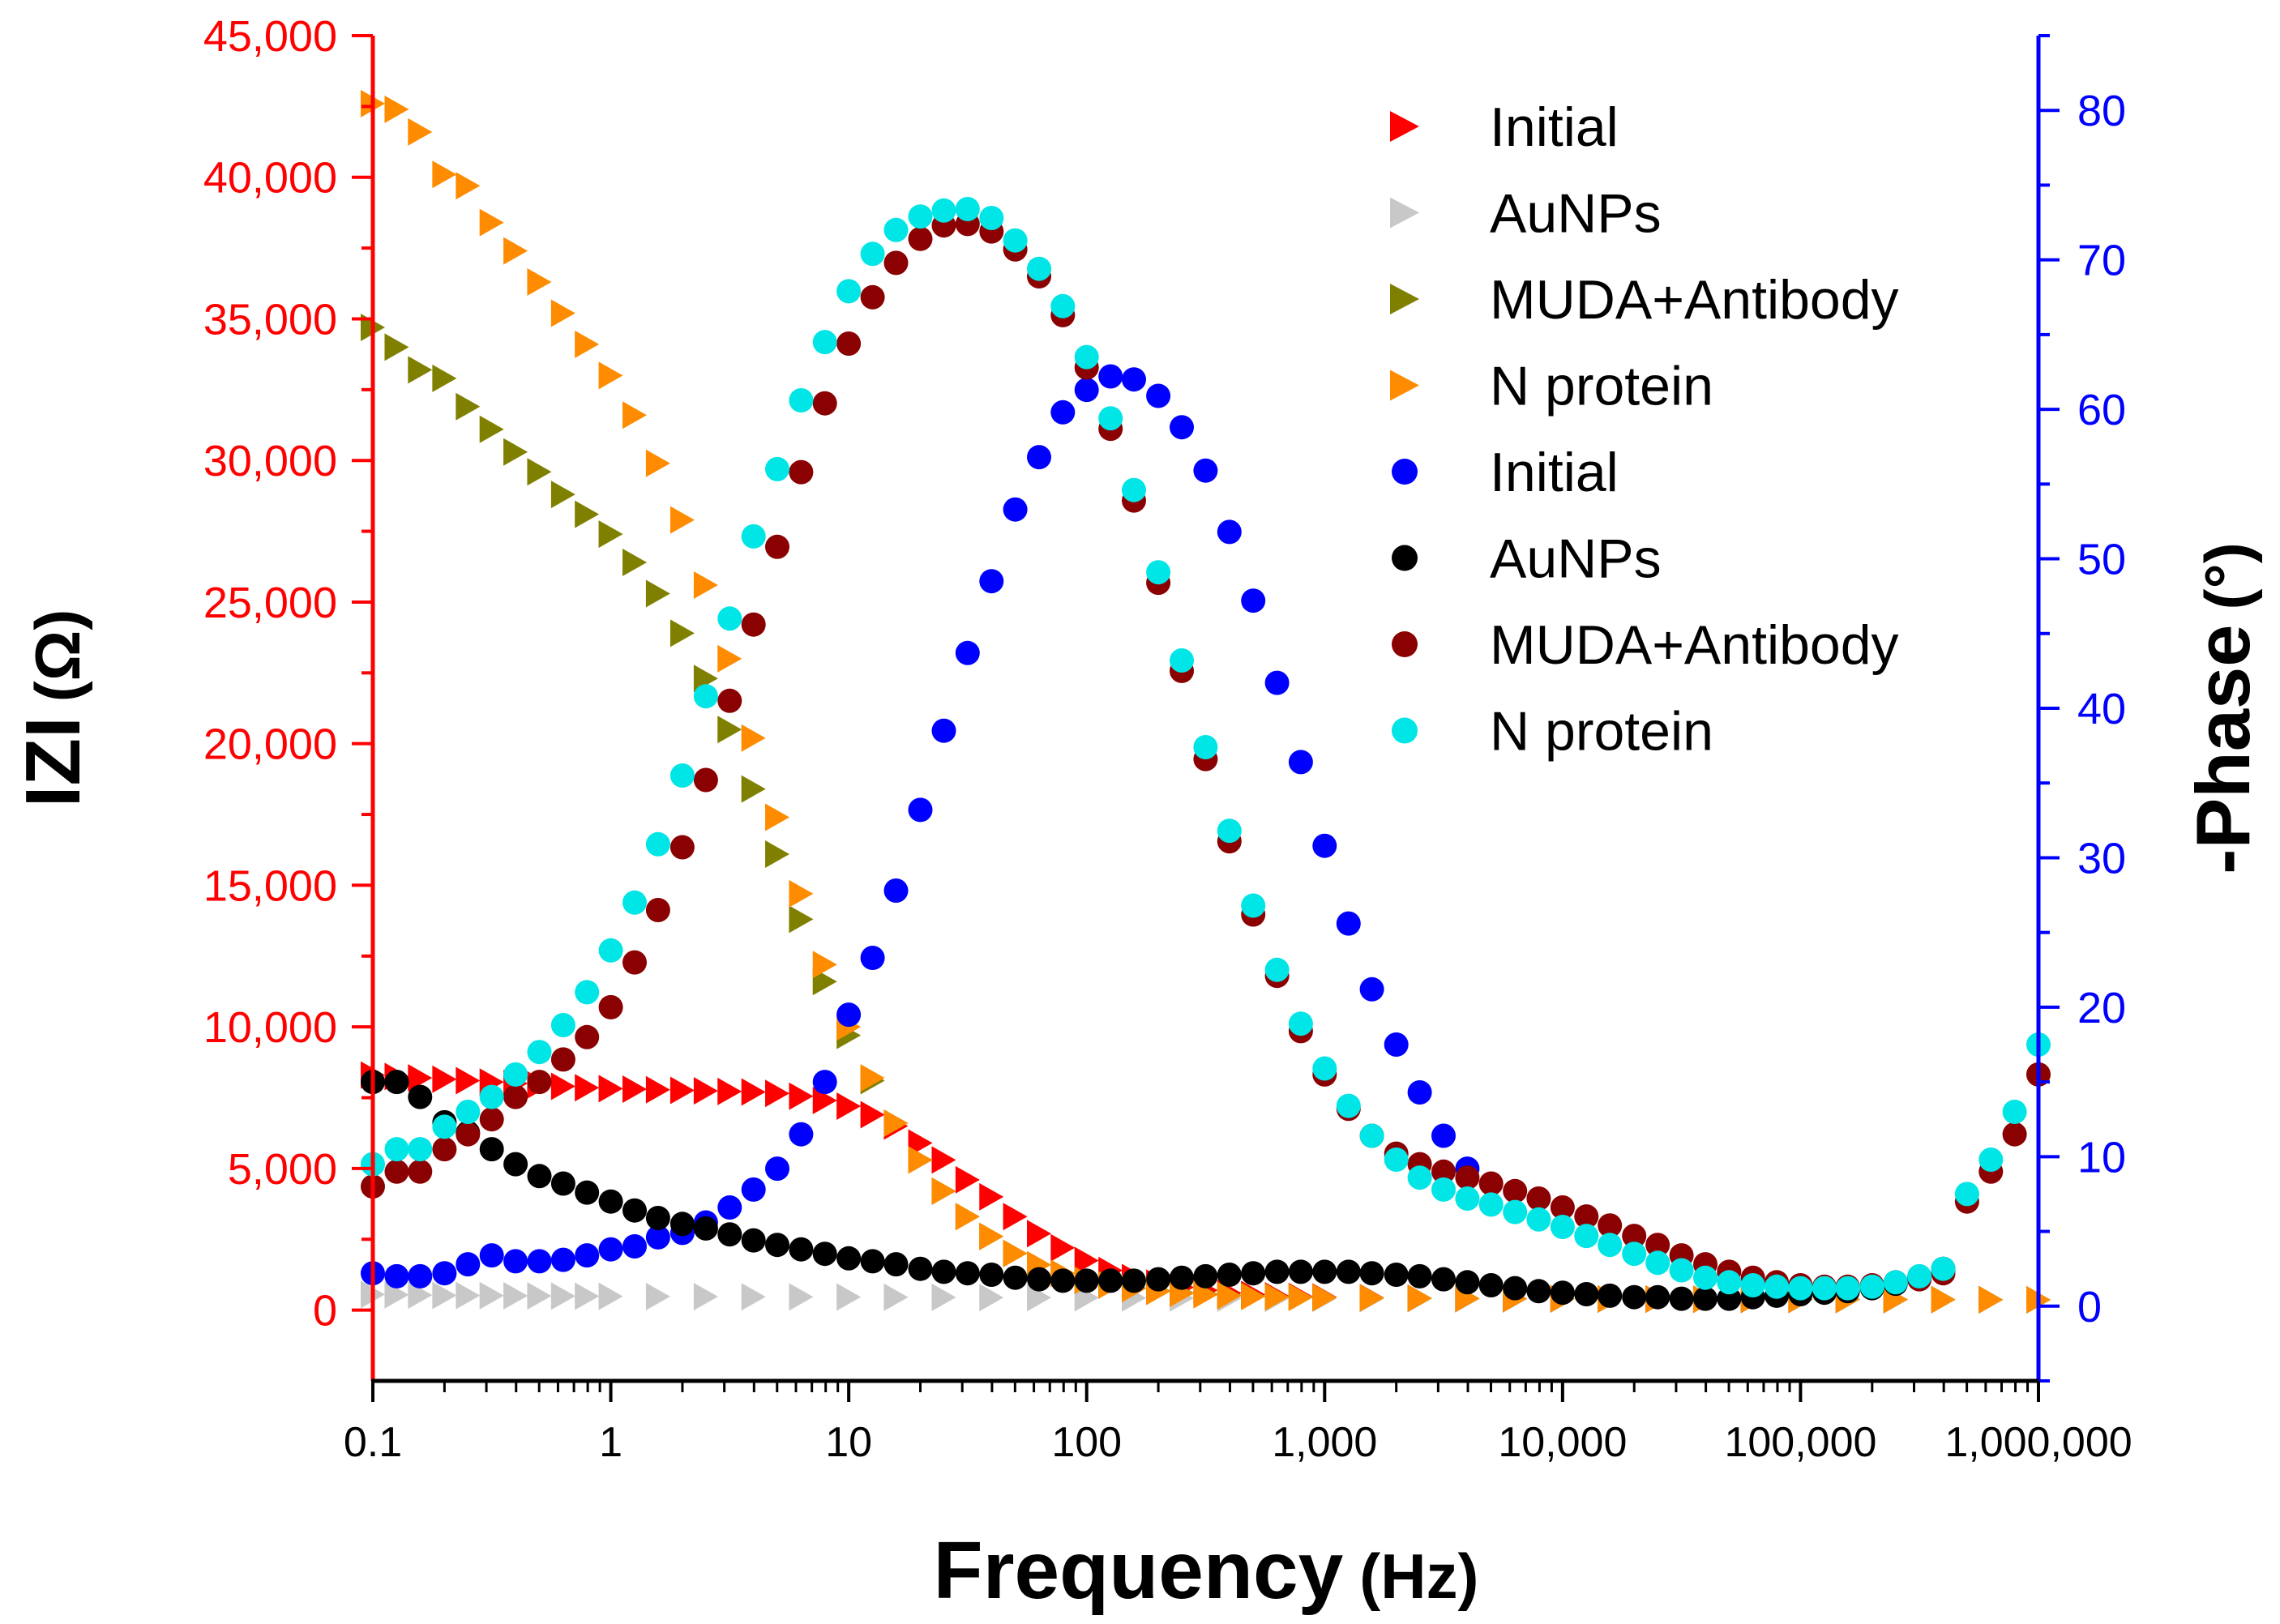 This screenshot has height=1624, width=2280. I want to click on right-tick-label: 70, so click(2101, 261).